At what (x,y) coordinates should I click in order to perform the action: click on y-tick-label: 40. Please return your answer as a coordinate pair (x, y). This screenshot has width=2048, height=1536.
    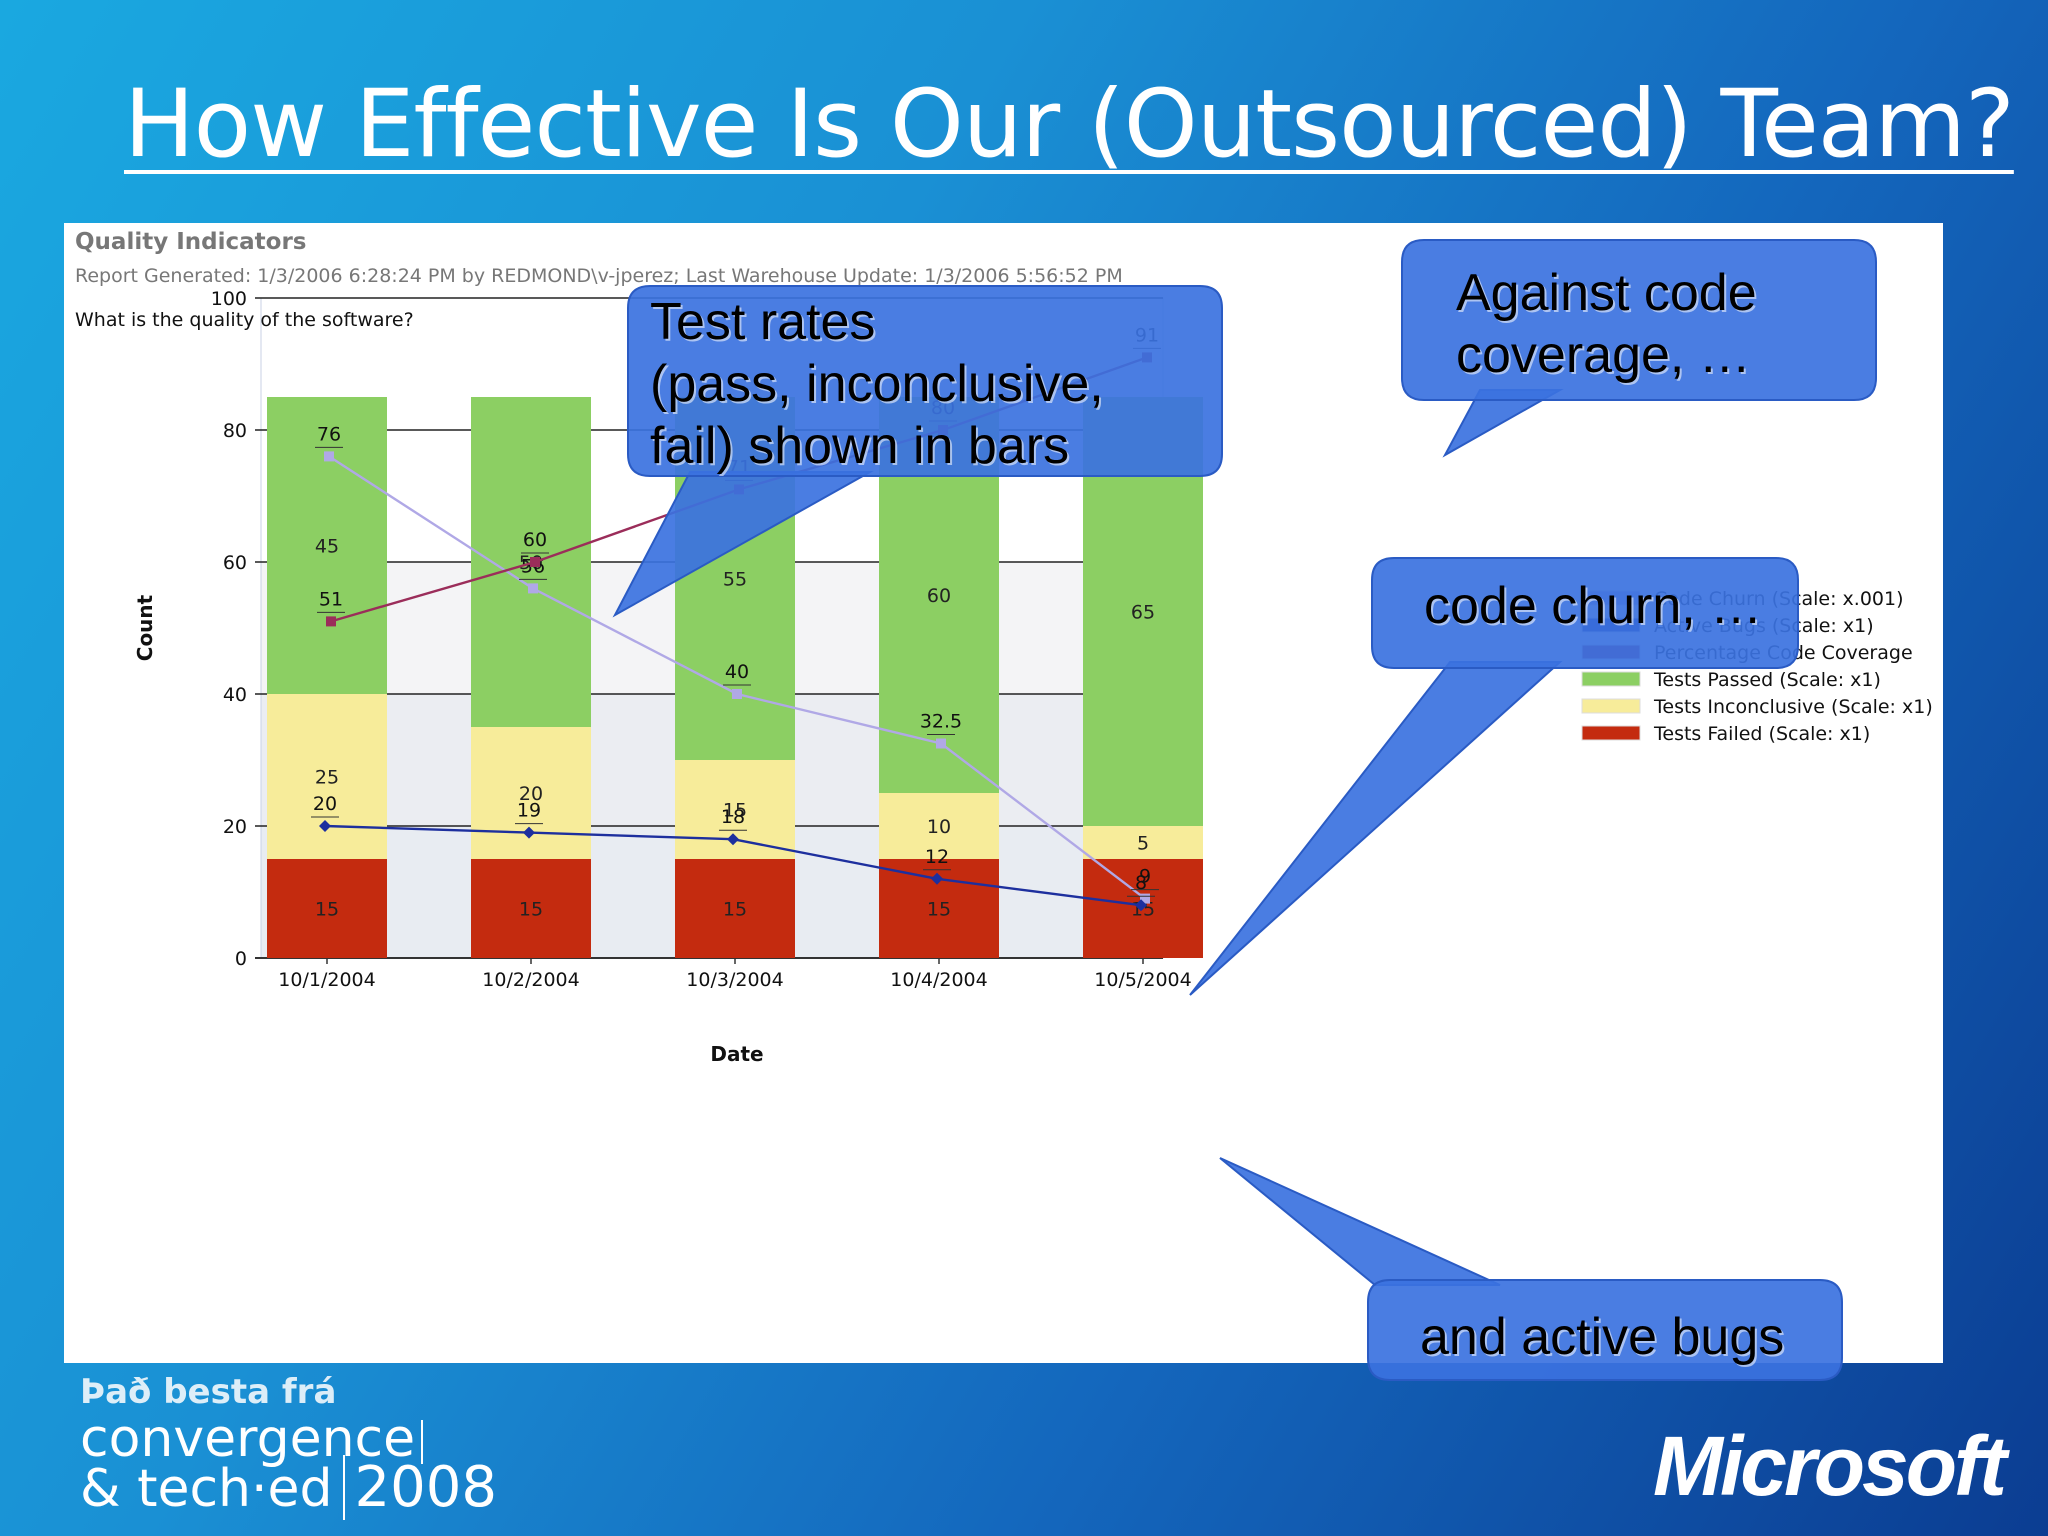
    Looking at the image, I should click on (235, 695).